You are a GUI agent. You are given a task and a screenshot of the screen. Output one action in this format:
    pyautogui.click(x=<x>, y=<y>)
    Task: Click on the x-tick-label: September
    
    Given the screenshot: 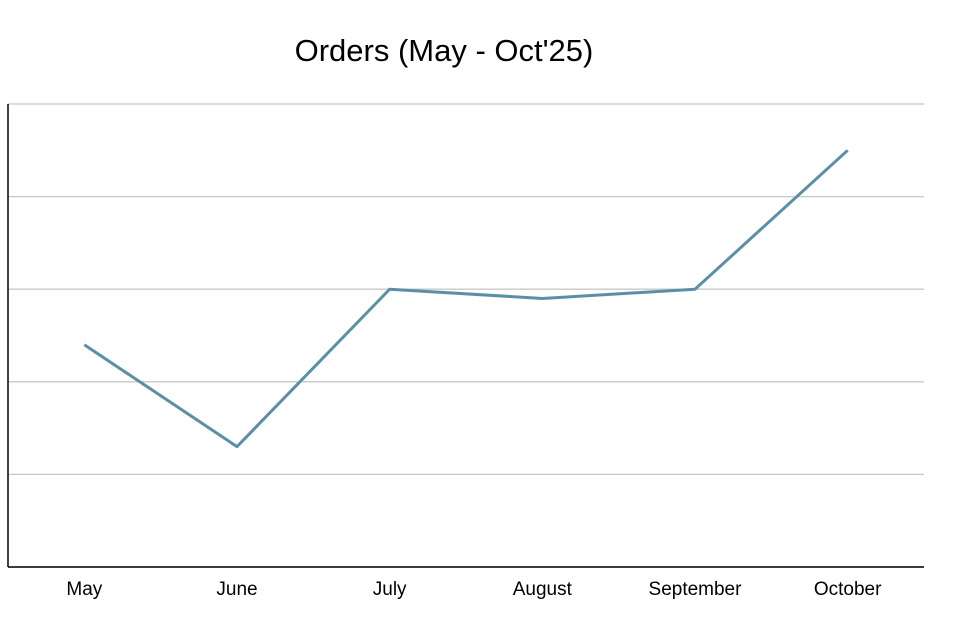 What is the action you would take?
    pyautogui.click(x=696, y=589)
    